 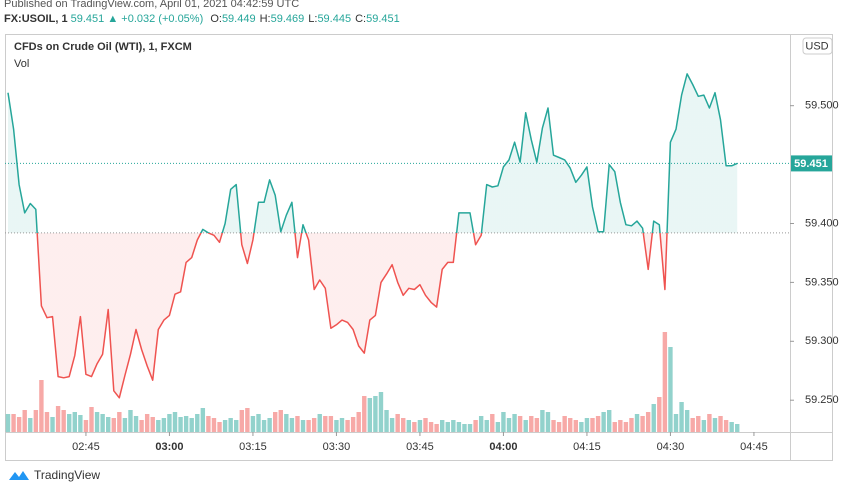 I want to click on ohlc-value: 59.445, so click(x=334, y=19).